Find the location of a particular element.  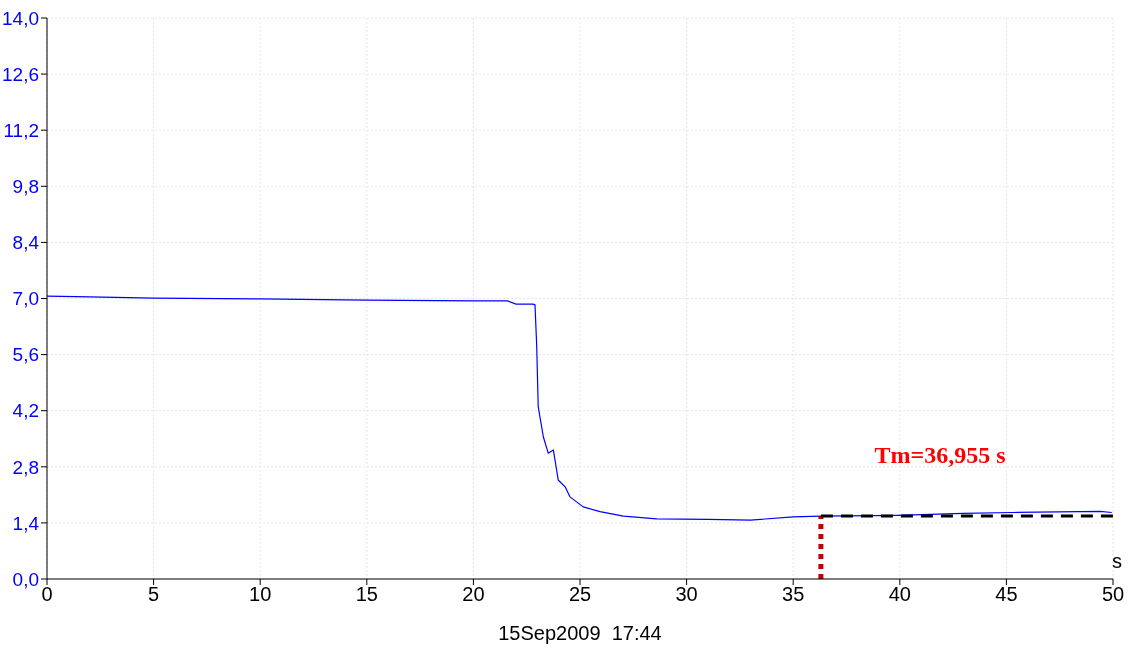

y-tick-label: 7,0 is located at coordinates (25, 299).